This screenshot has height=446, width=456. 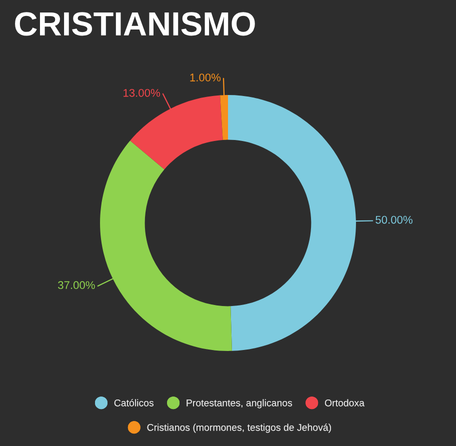 What do you see at coordinates (205, 78) in the screenshot?
I see `data-label: 1.00%` at bounding box center [205, 78].